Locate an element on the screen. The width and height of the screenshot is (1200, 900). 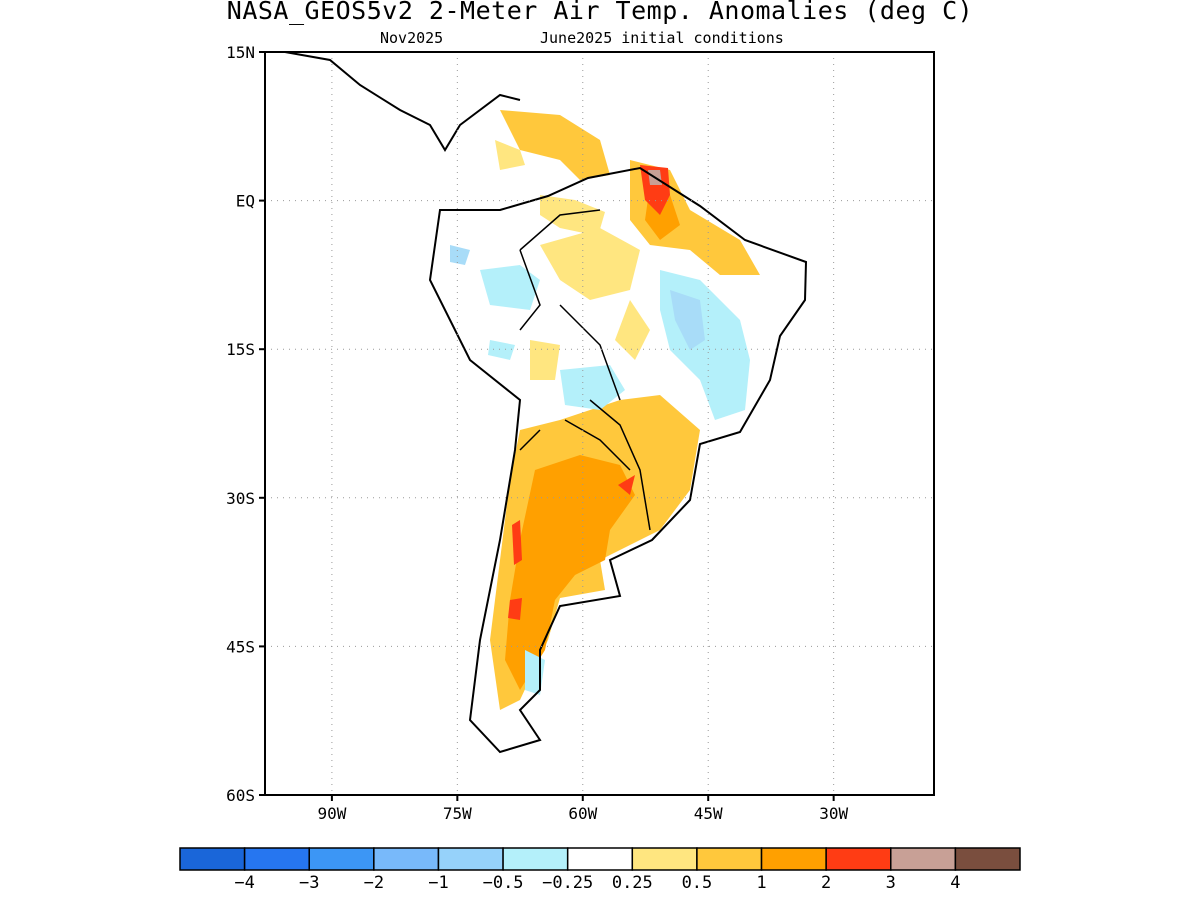
longitude-tick-label: 90W is located at coordinates (331, 813).